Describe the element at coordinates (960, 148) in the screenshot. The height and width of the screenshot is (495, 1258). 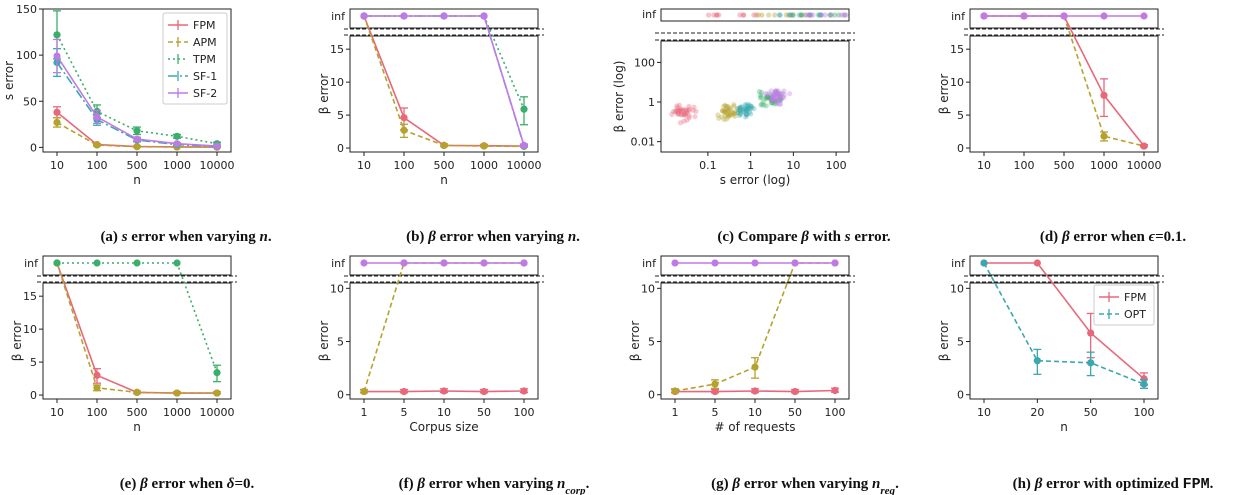
I see `y-tick-label: 0` at that location.